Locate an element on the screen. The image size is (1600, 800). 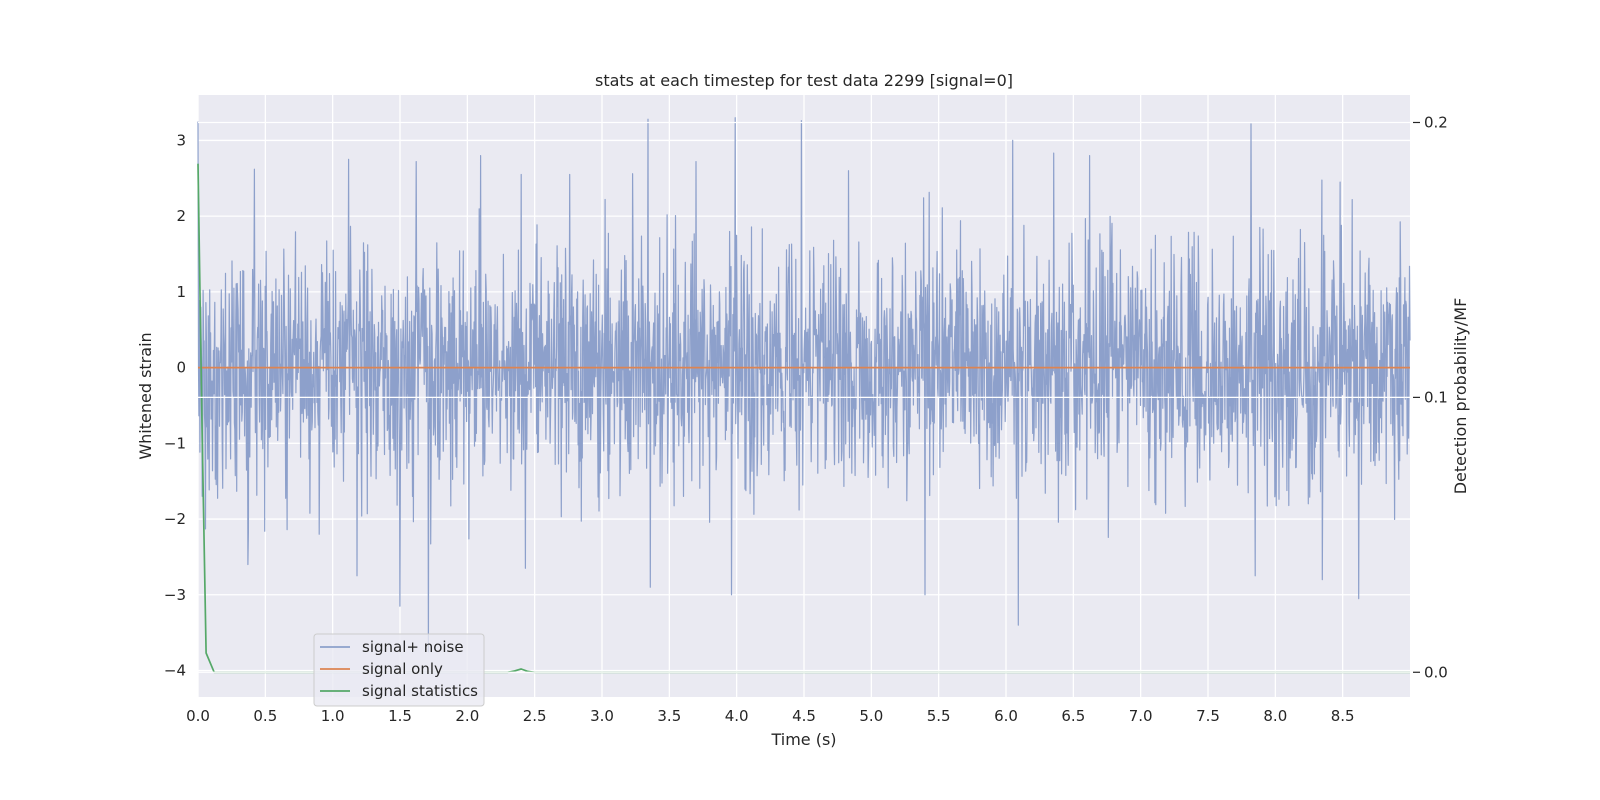
x-tick-label: 1.0 is located at coordinates (333, 716).